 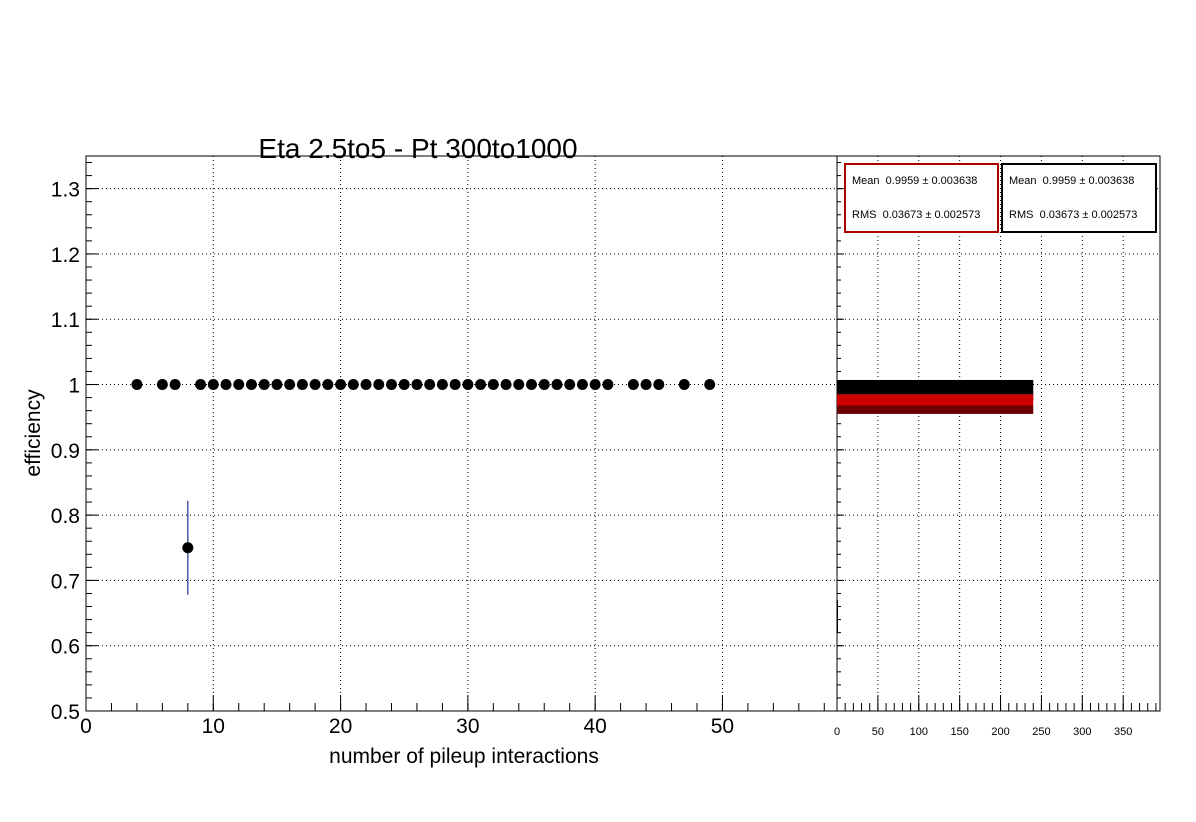 I want to click on x-tick-label: 20, so click(x=340, y=726).